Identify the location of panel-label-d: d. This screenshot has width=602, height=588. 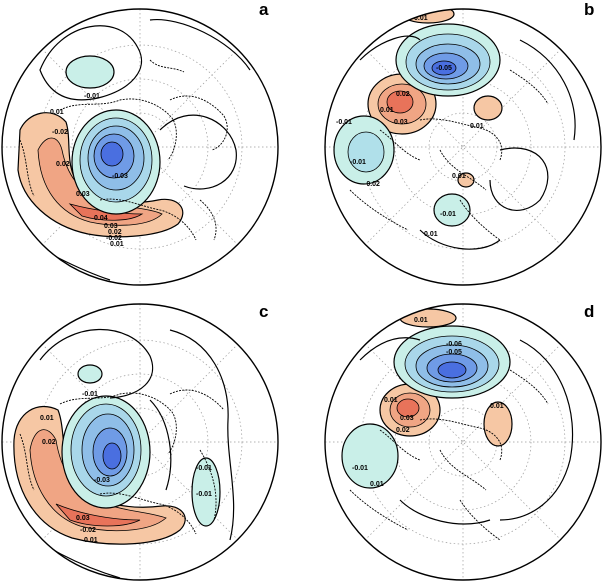
(589, 311).